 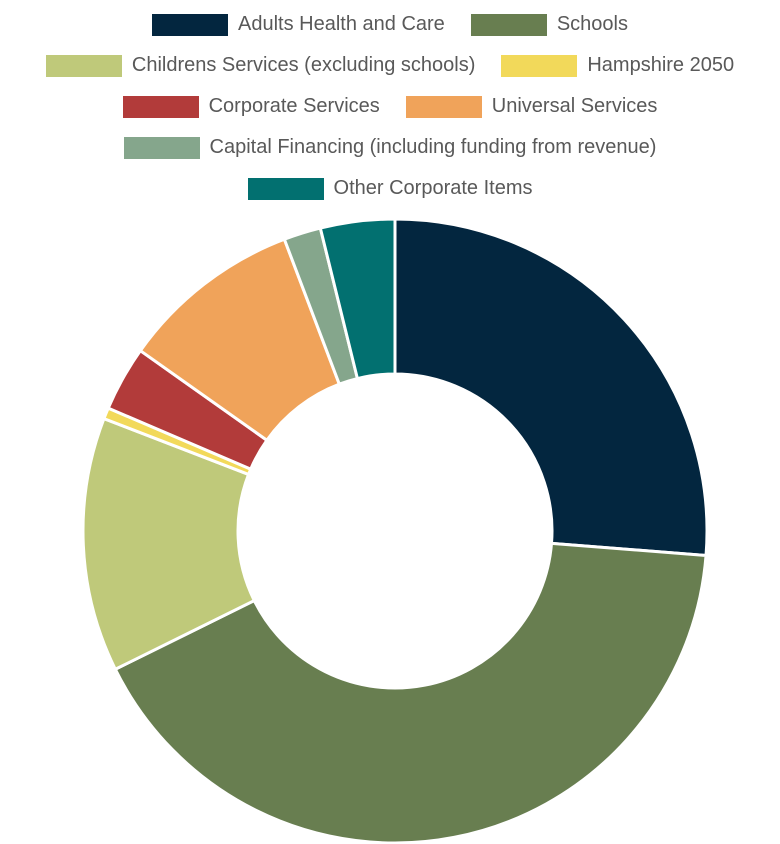 What do you see at coordinates (433, 188) in the screenshot?
I see `legend-label: Other Corporate Items` at bounding box center [433, 188].